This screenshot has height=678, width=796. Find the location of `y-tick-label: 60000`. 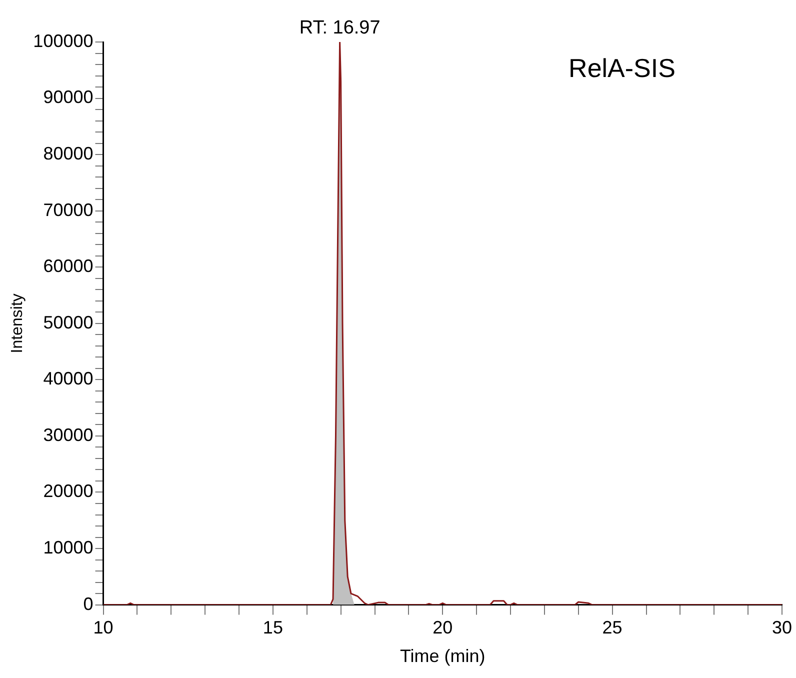

y-tick-label: 60000 is located at coordinates (68, 266).